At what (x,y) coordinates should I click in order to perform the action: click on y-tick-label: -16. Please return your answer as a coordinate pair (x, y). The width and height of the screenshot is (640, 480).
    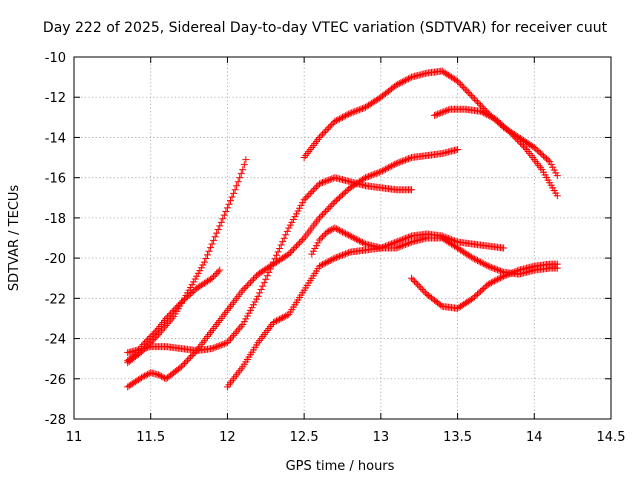
    Looking at the image, I should click on (55, 179).